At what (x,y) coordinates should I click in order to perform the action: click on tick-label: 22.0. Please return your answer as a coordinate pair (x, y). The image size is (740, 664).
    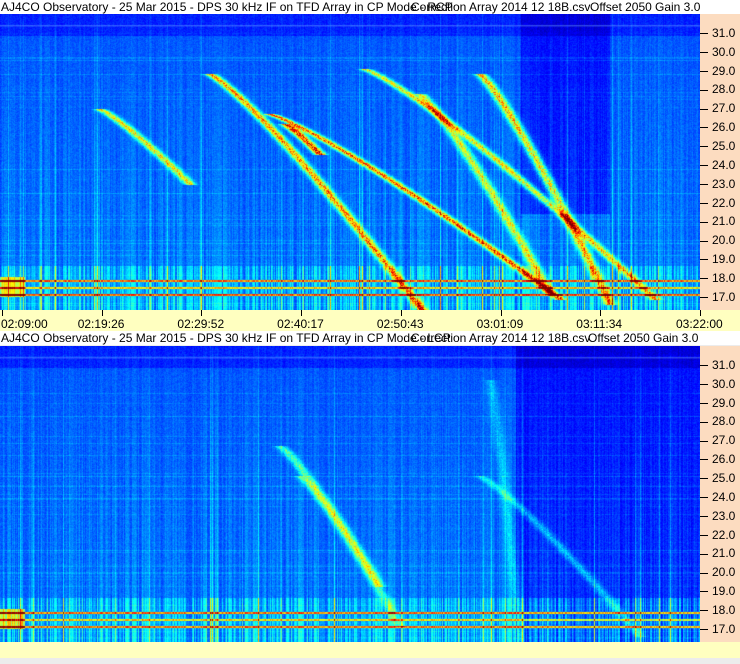
    Looking at the image, I should click on (724, 534).